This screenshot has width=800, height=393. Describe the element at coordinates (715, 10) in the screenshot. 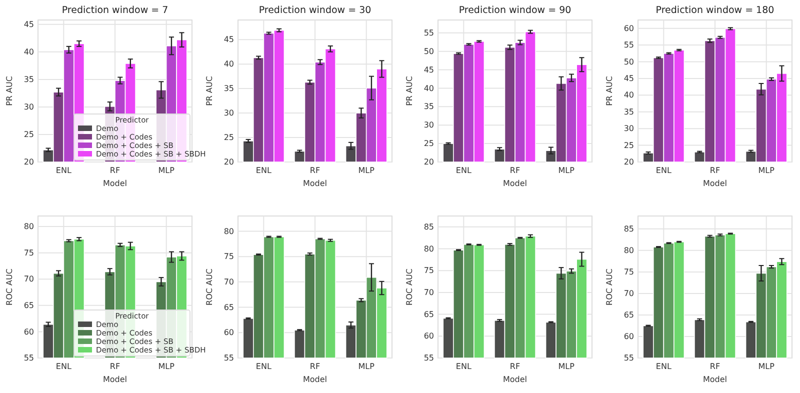

I see `chart-title: Prediction window = 180` at that location.